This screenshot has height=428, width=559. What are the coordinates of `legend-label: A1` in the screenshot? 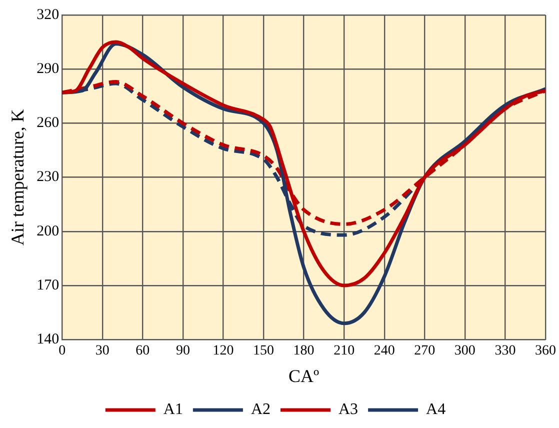 It's located at (173, 409).